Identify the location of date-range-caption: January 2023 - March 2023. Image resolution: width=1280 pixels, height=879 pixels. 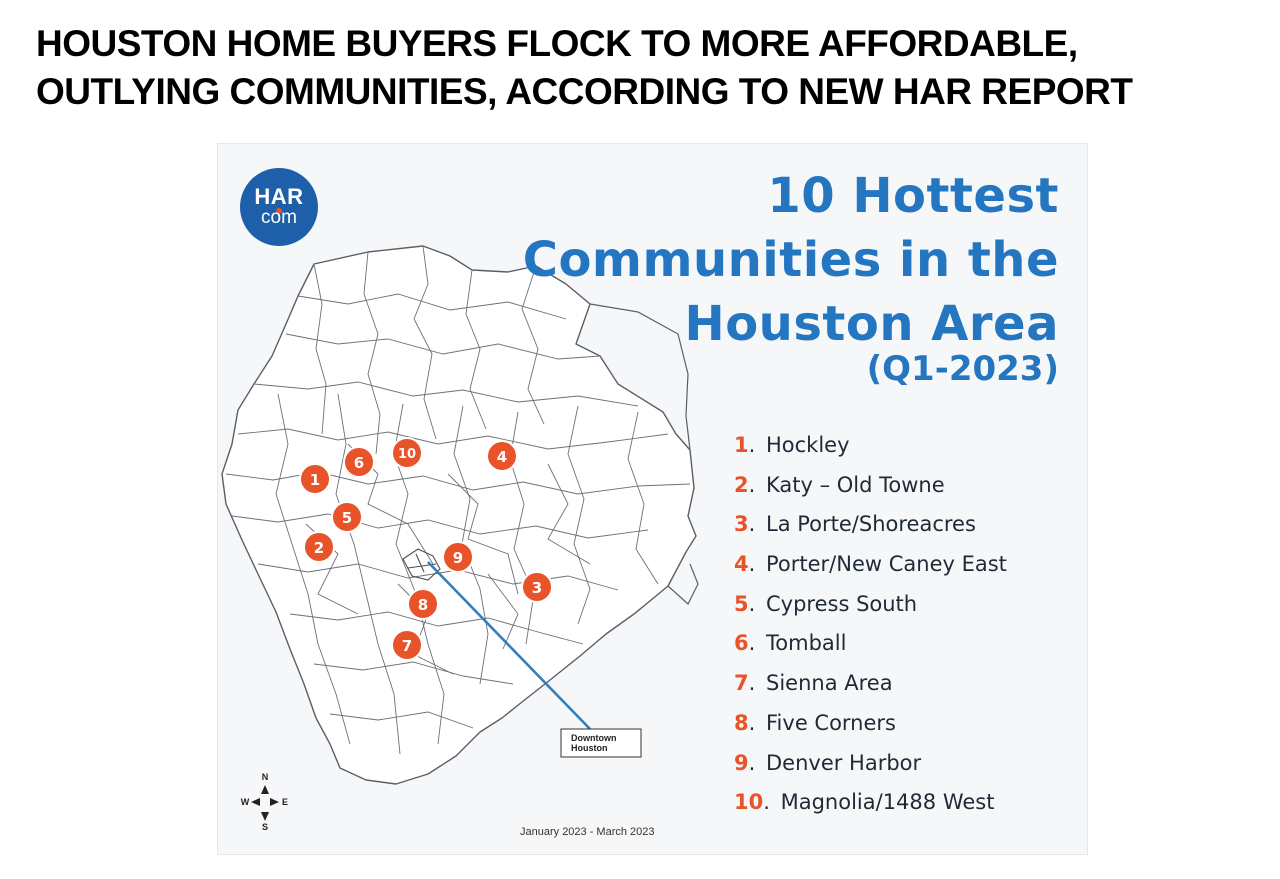
(587, 832).